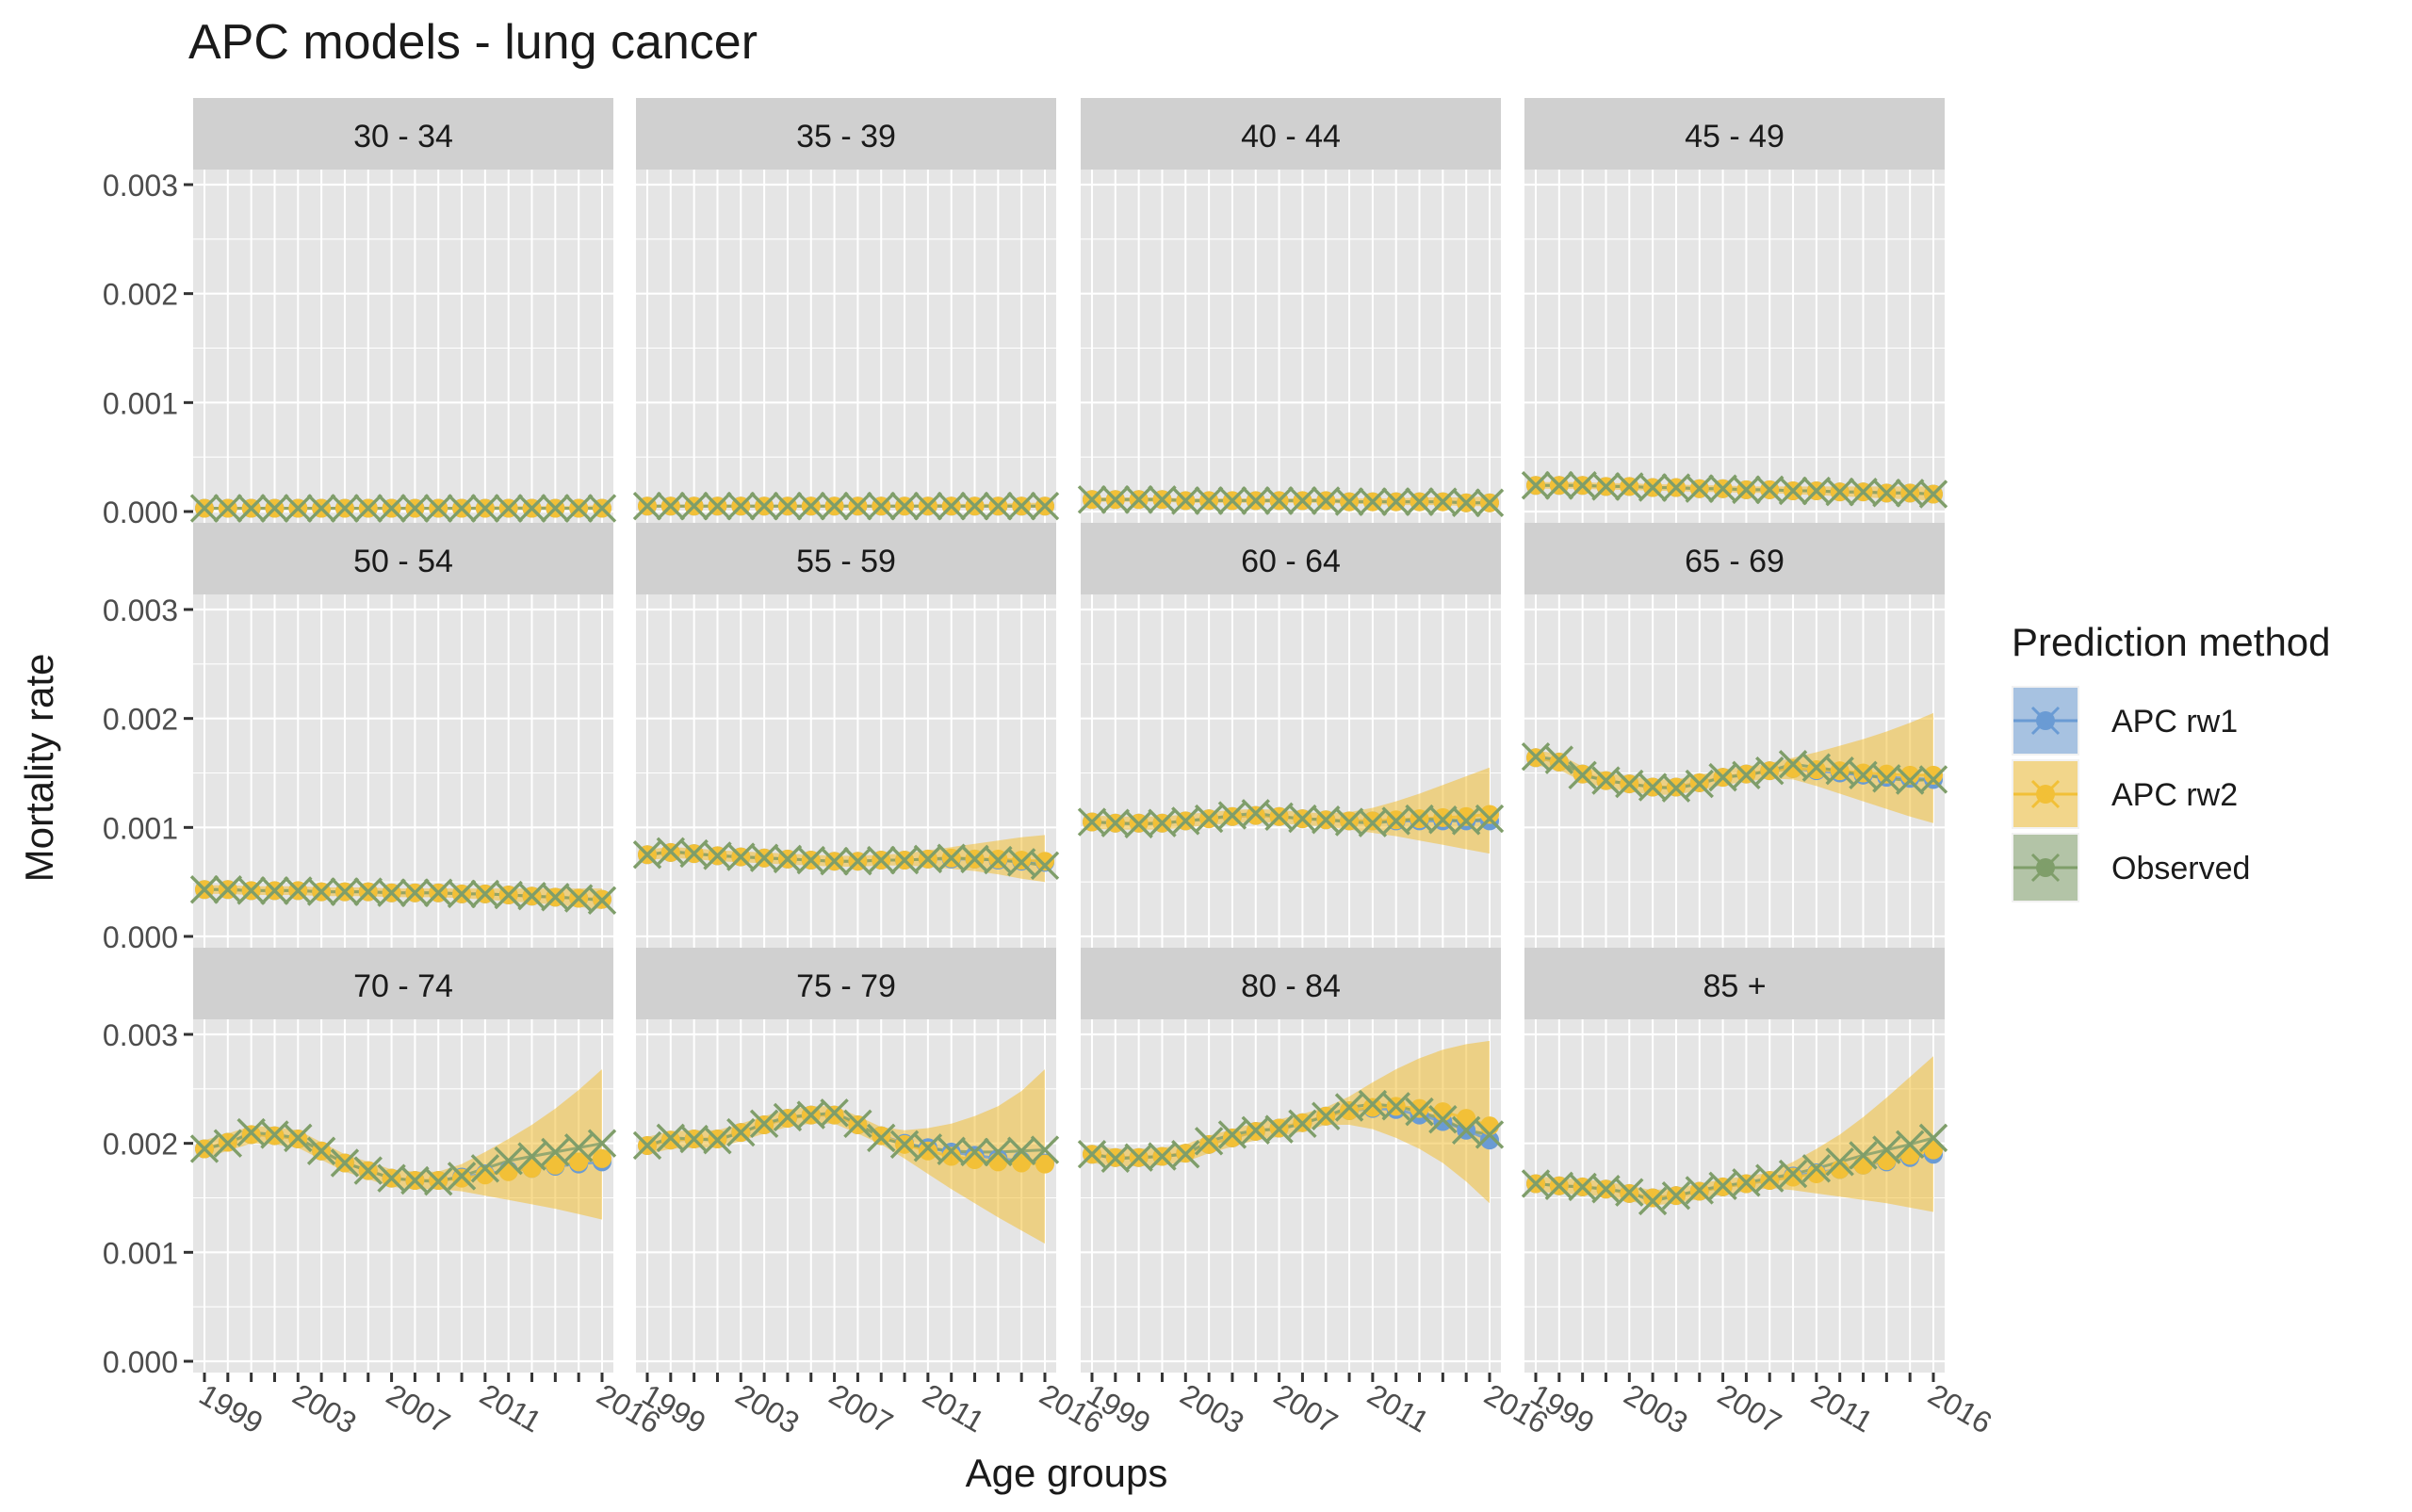 The width and height of the screenshot is (2412, 1512). I want to click on rw2-uncertainty-ribbon, so click(1291, 810).